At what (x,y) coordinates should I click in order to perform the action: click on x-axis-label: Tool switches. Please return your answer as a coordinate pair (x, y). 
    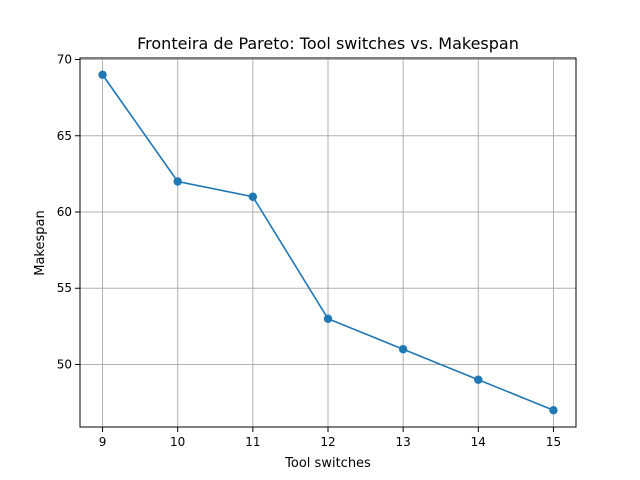
    Looking at the image, I should click on (327, 463).